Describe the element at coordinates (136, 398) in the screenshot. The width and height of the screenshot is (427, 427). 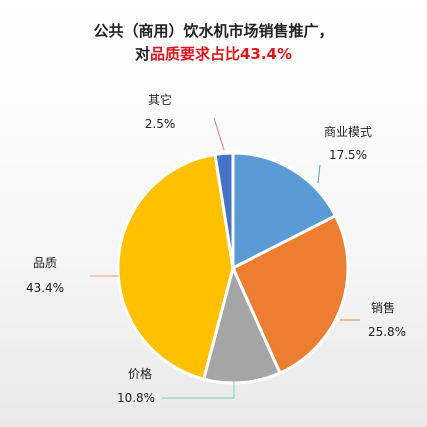
I see `slice-value-3: 10.8%` at that location.